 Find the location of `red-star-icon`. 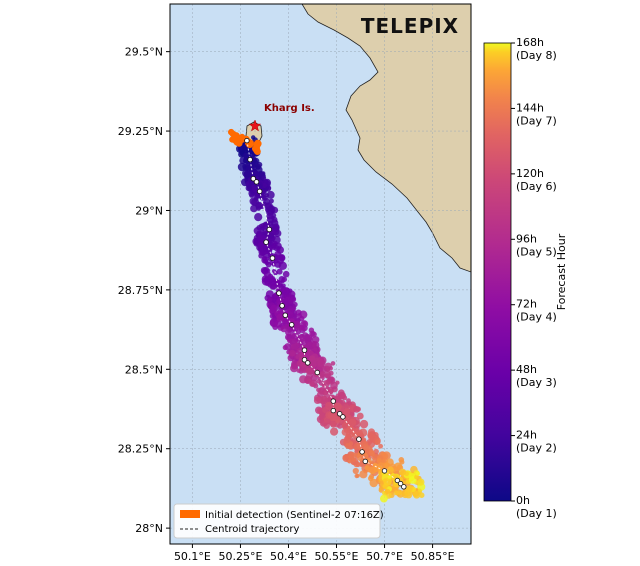

red-star-icon is located at coordinates (255, 125).